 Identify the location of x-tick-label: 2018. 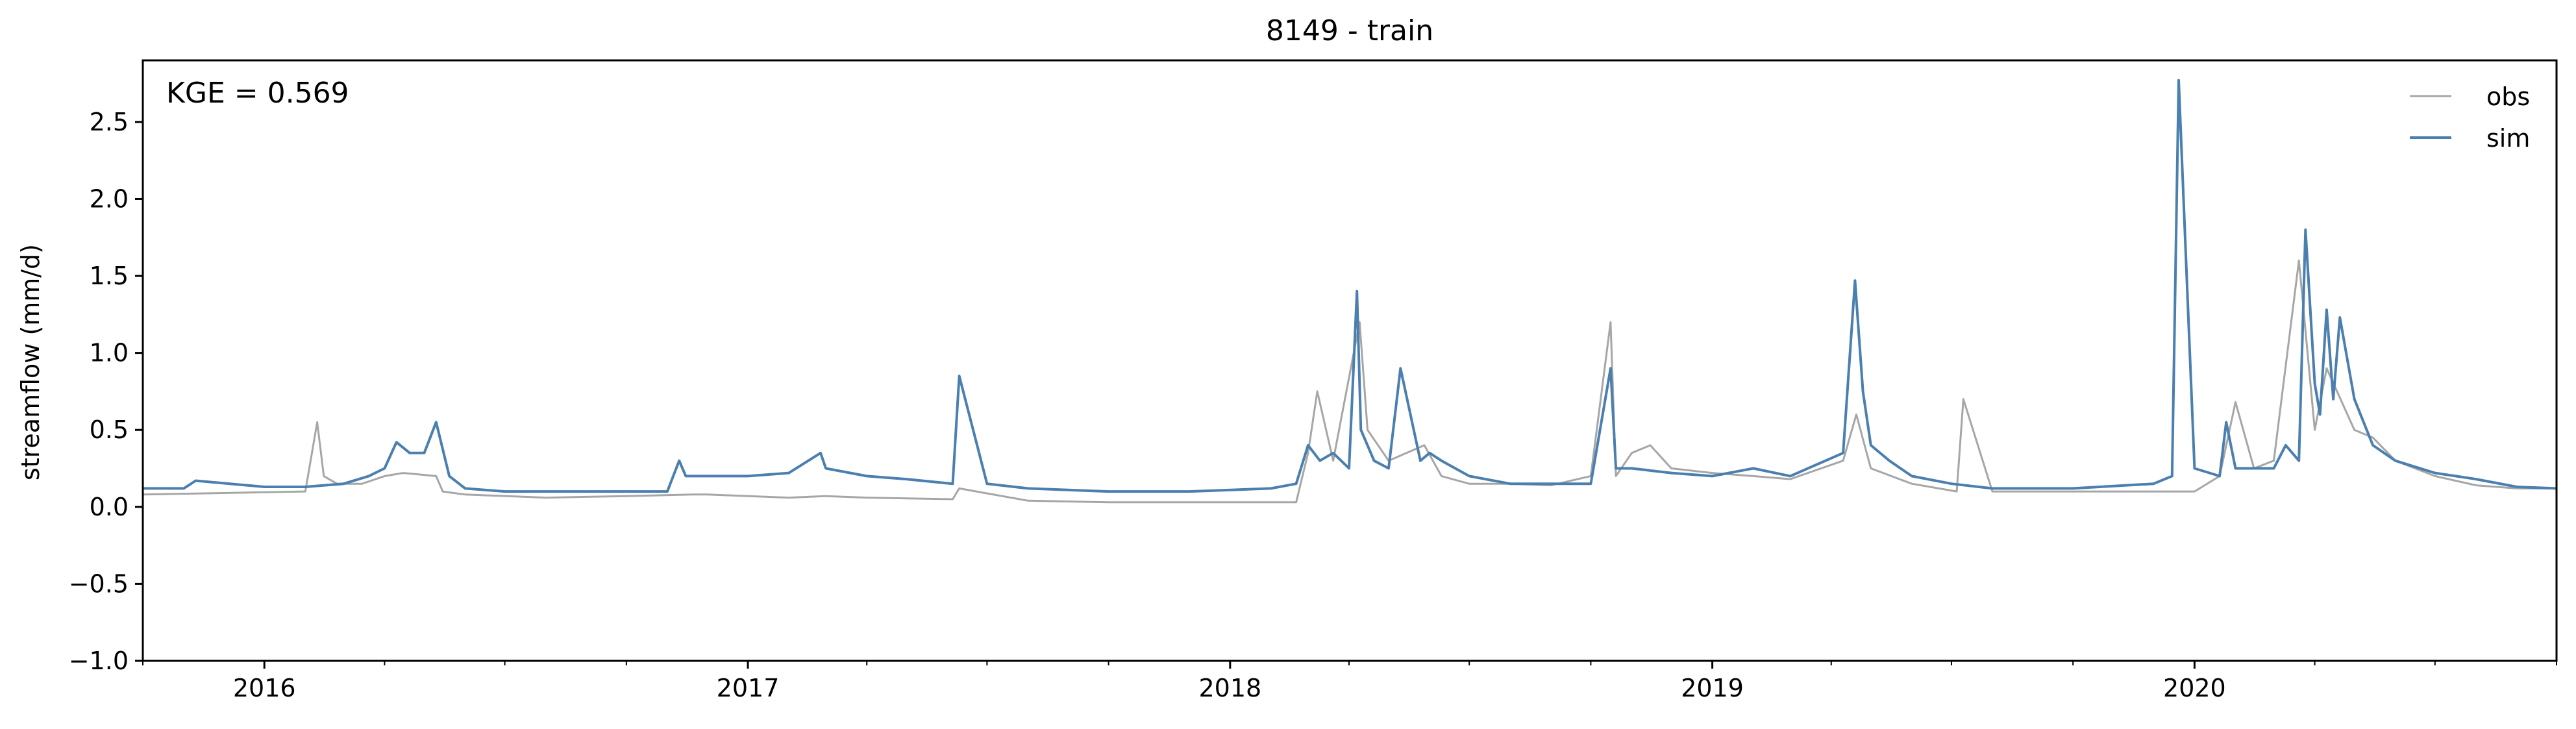
(1229, 688).